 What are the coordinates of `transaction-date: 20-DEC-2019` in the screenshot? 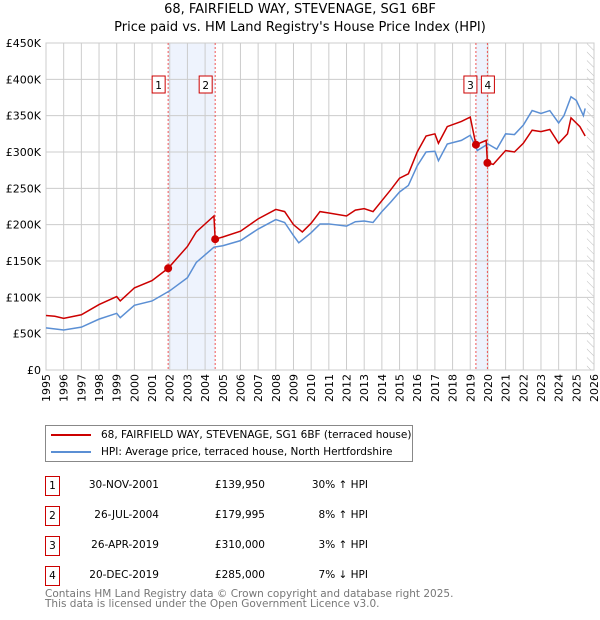 It's located at (124, 575).